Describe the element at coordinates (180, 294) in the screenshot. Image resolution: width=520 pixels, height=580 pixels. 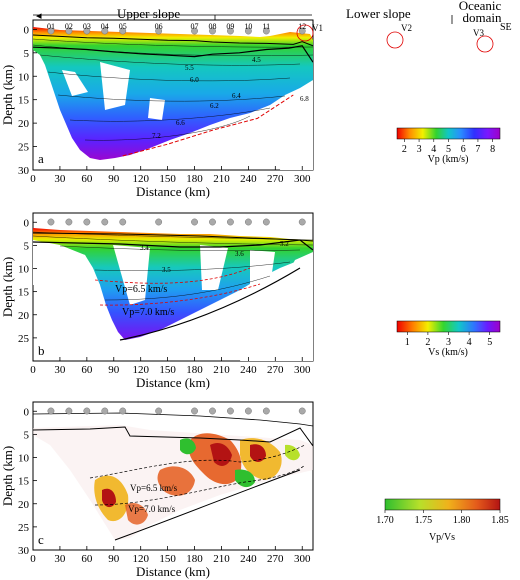
I see `vs-vp70-dashed` at that location.